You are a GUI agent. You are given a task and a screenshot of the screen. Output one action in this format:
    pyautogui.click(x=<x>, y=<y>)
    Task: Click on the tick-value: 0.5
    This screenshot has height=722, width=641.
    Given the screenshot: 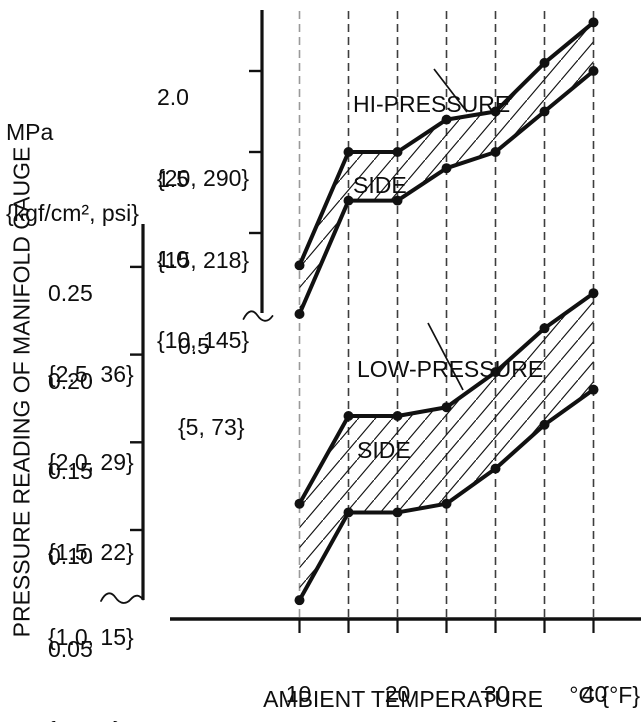 What is the action you would take?
    pyautogui.click(x=194, y=346)
    